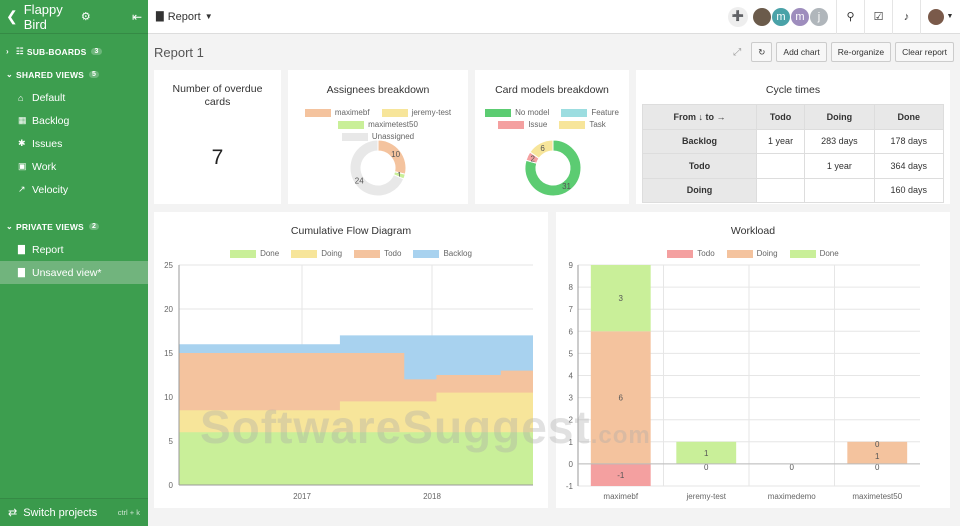 This screenshot has height=526, width=960. Describe the element at coordinates (13, 513) in the screenshot. I see `switch-icon: ⇄` at that location.